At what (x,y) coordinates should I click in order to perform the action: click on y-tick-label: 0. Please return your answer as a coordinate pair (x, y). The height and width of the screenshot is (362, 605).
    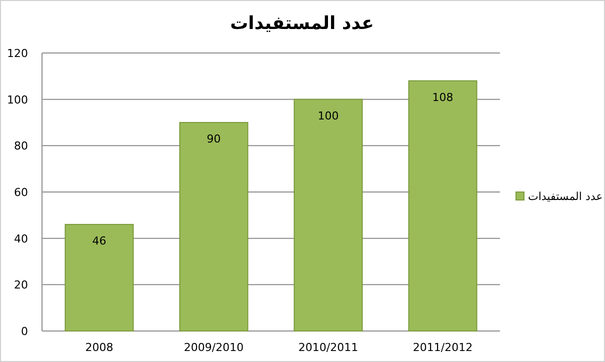
    Looking at the image, I should click on (24, 331).